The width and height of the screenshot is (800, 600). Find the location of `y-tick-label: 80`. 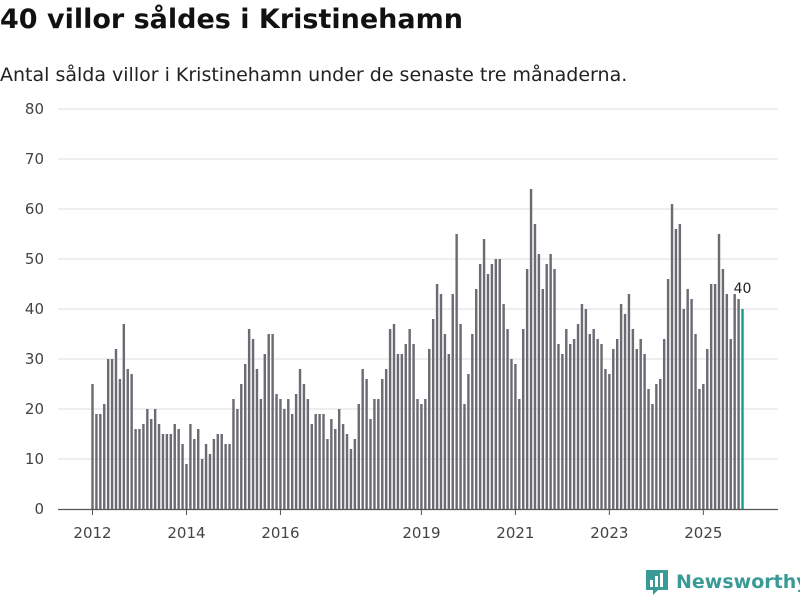

y-tick-label: 80 is located at coordinates (34, 109).